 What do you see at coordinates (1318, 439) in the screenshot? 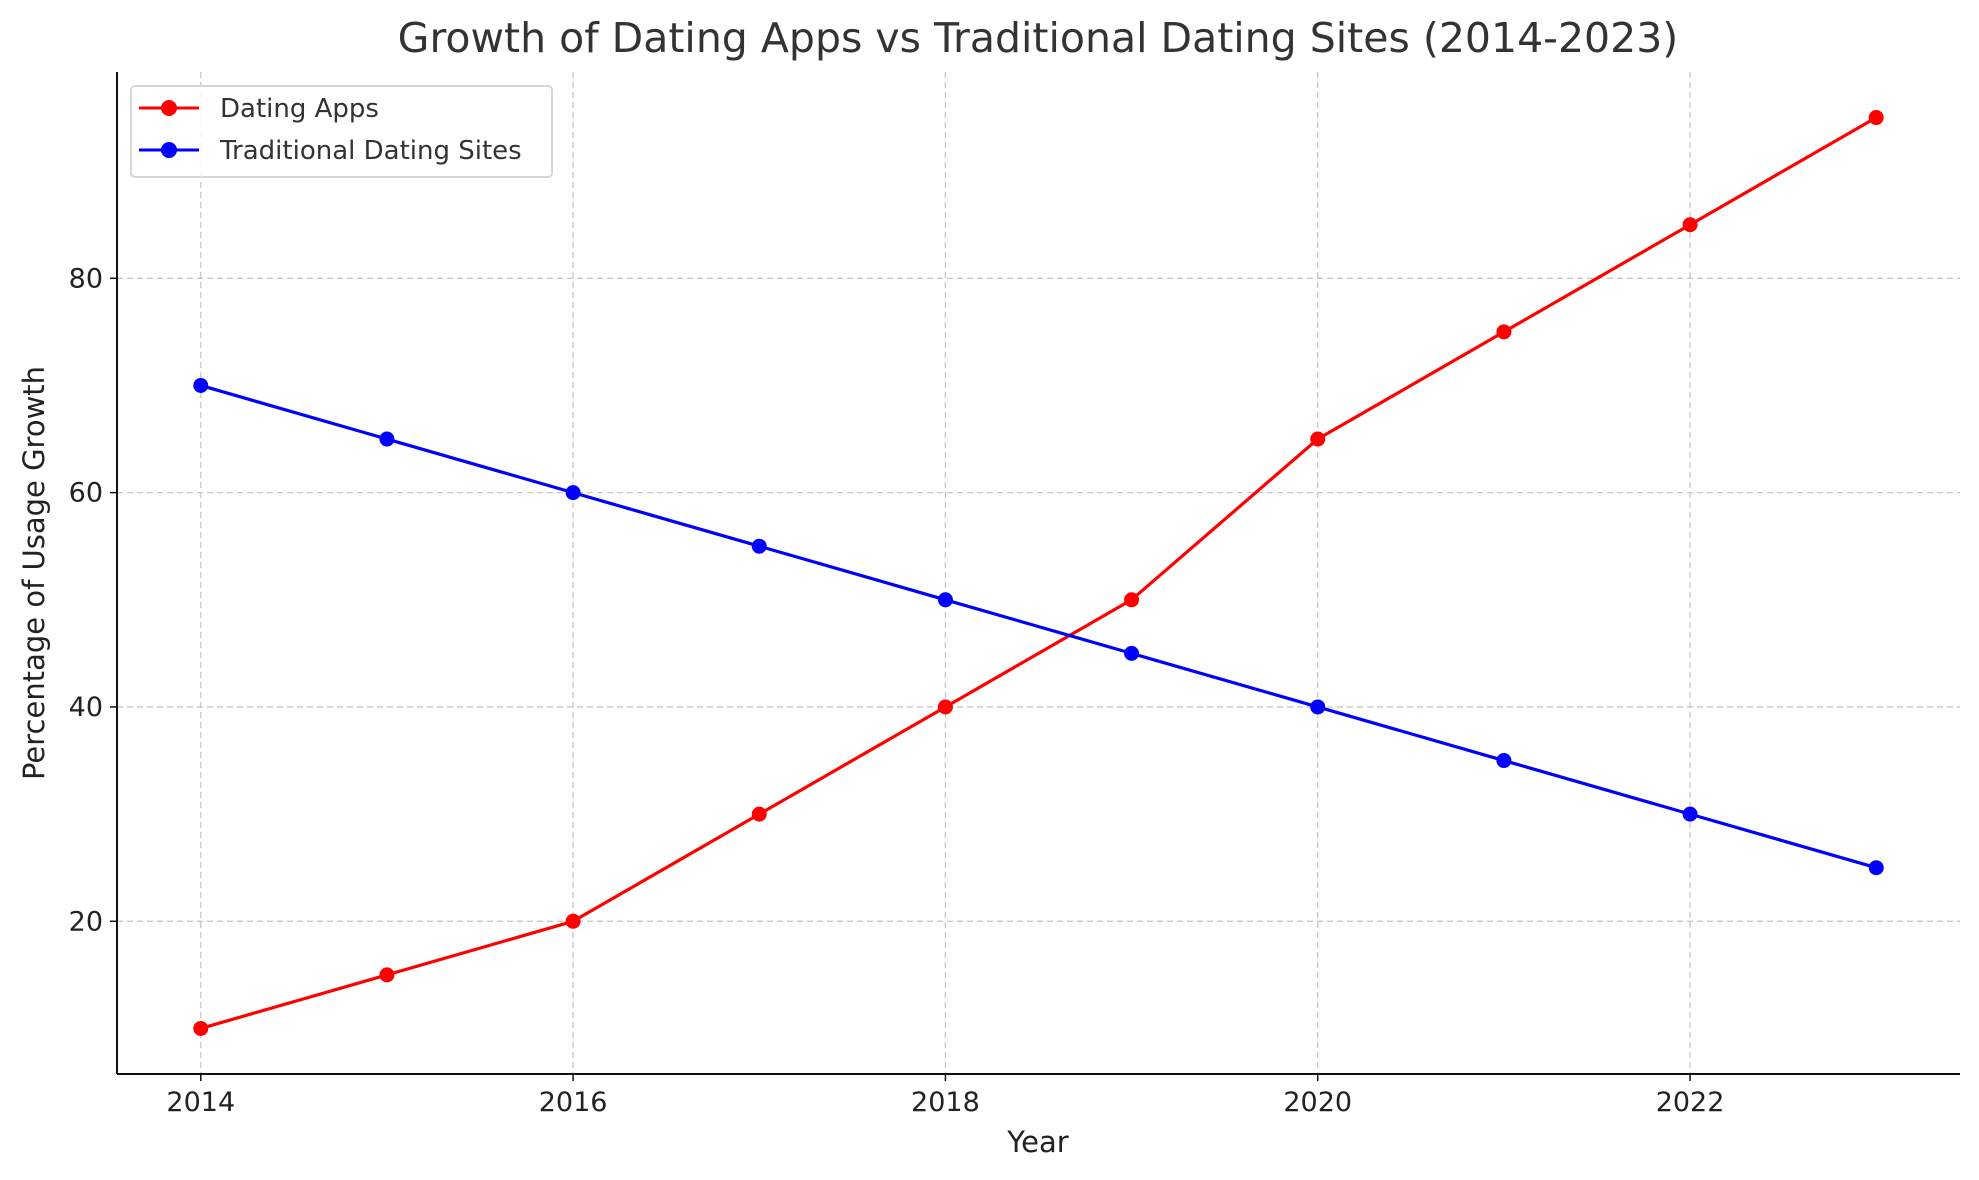
I see `data-point-dating-apps-2020` at bounding box center [1318, 439].